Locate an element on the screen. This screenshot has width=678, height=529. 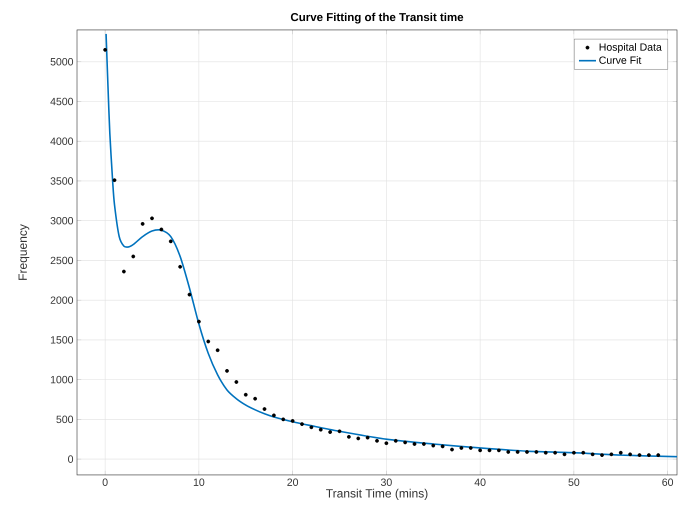
legend-label: Curve Fit is located at coordinates (620, 60).